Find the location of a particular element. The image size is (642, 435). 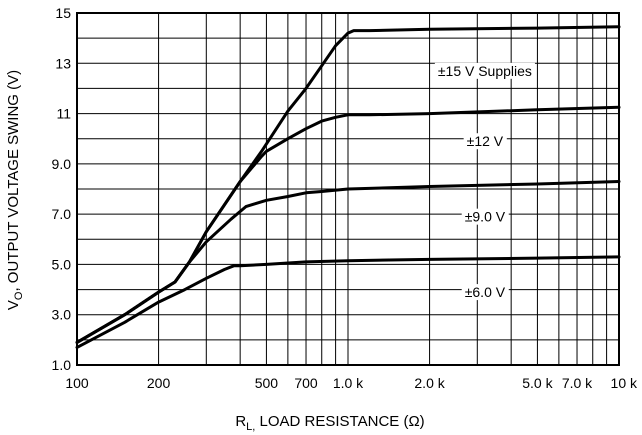

series-label-1: ±15 V Supplies is located at coordinates (485, 71).